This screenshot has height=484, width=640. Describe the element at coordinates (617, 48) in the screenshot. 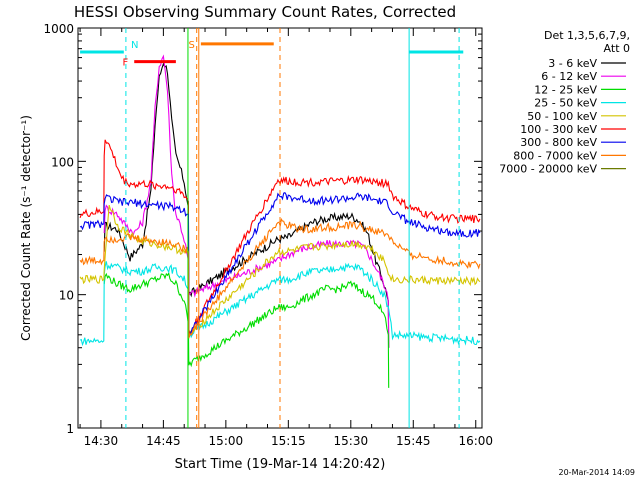

I see `legend-header-line2: Att 0` at that location.